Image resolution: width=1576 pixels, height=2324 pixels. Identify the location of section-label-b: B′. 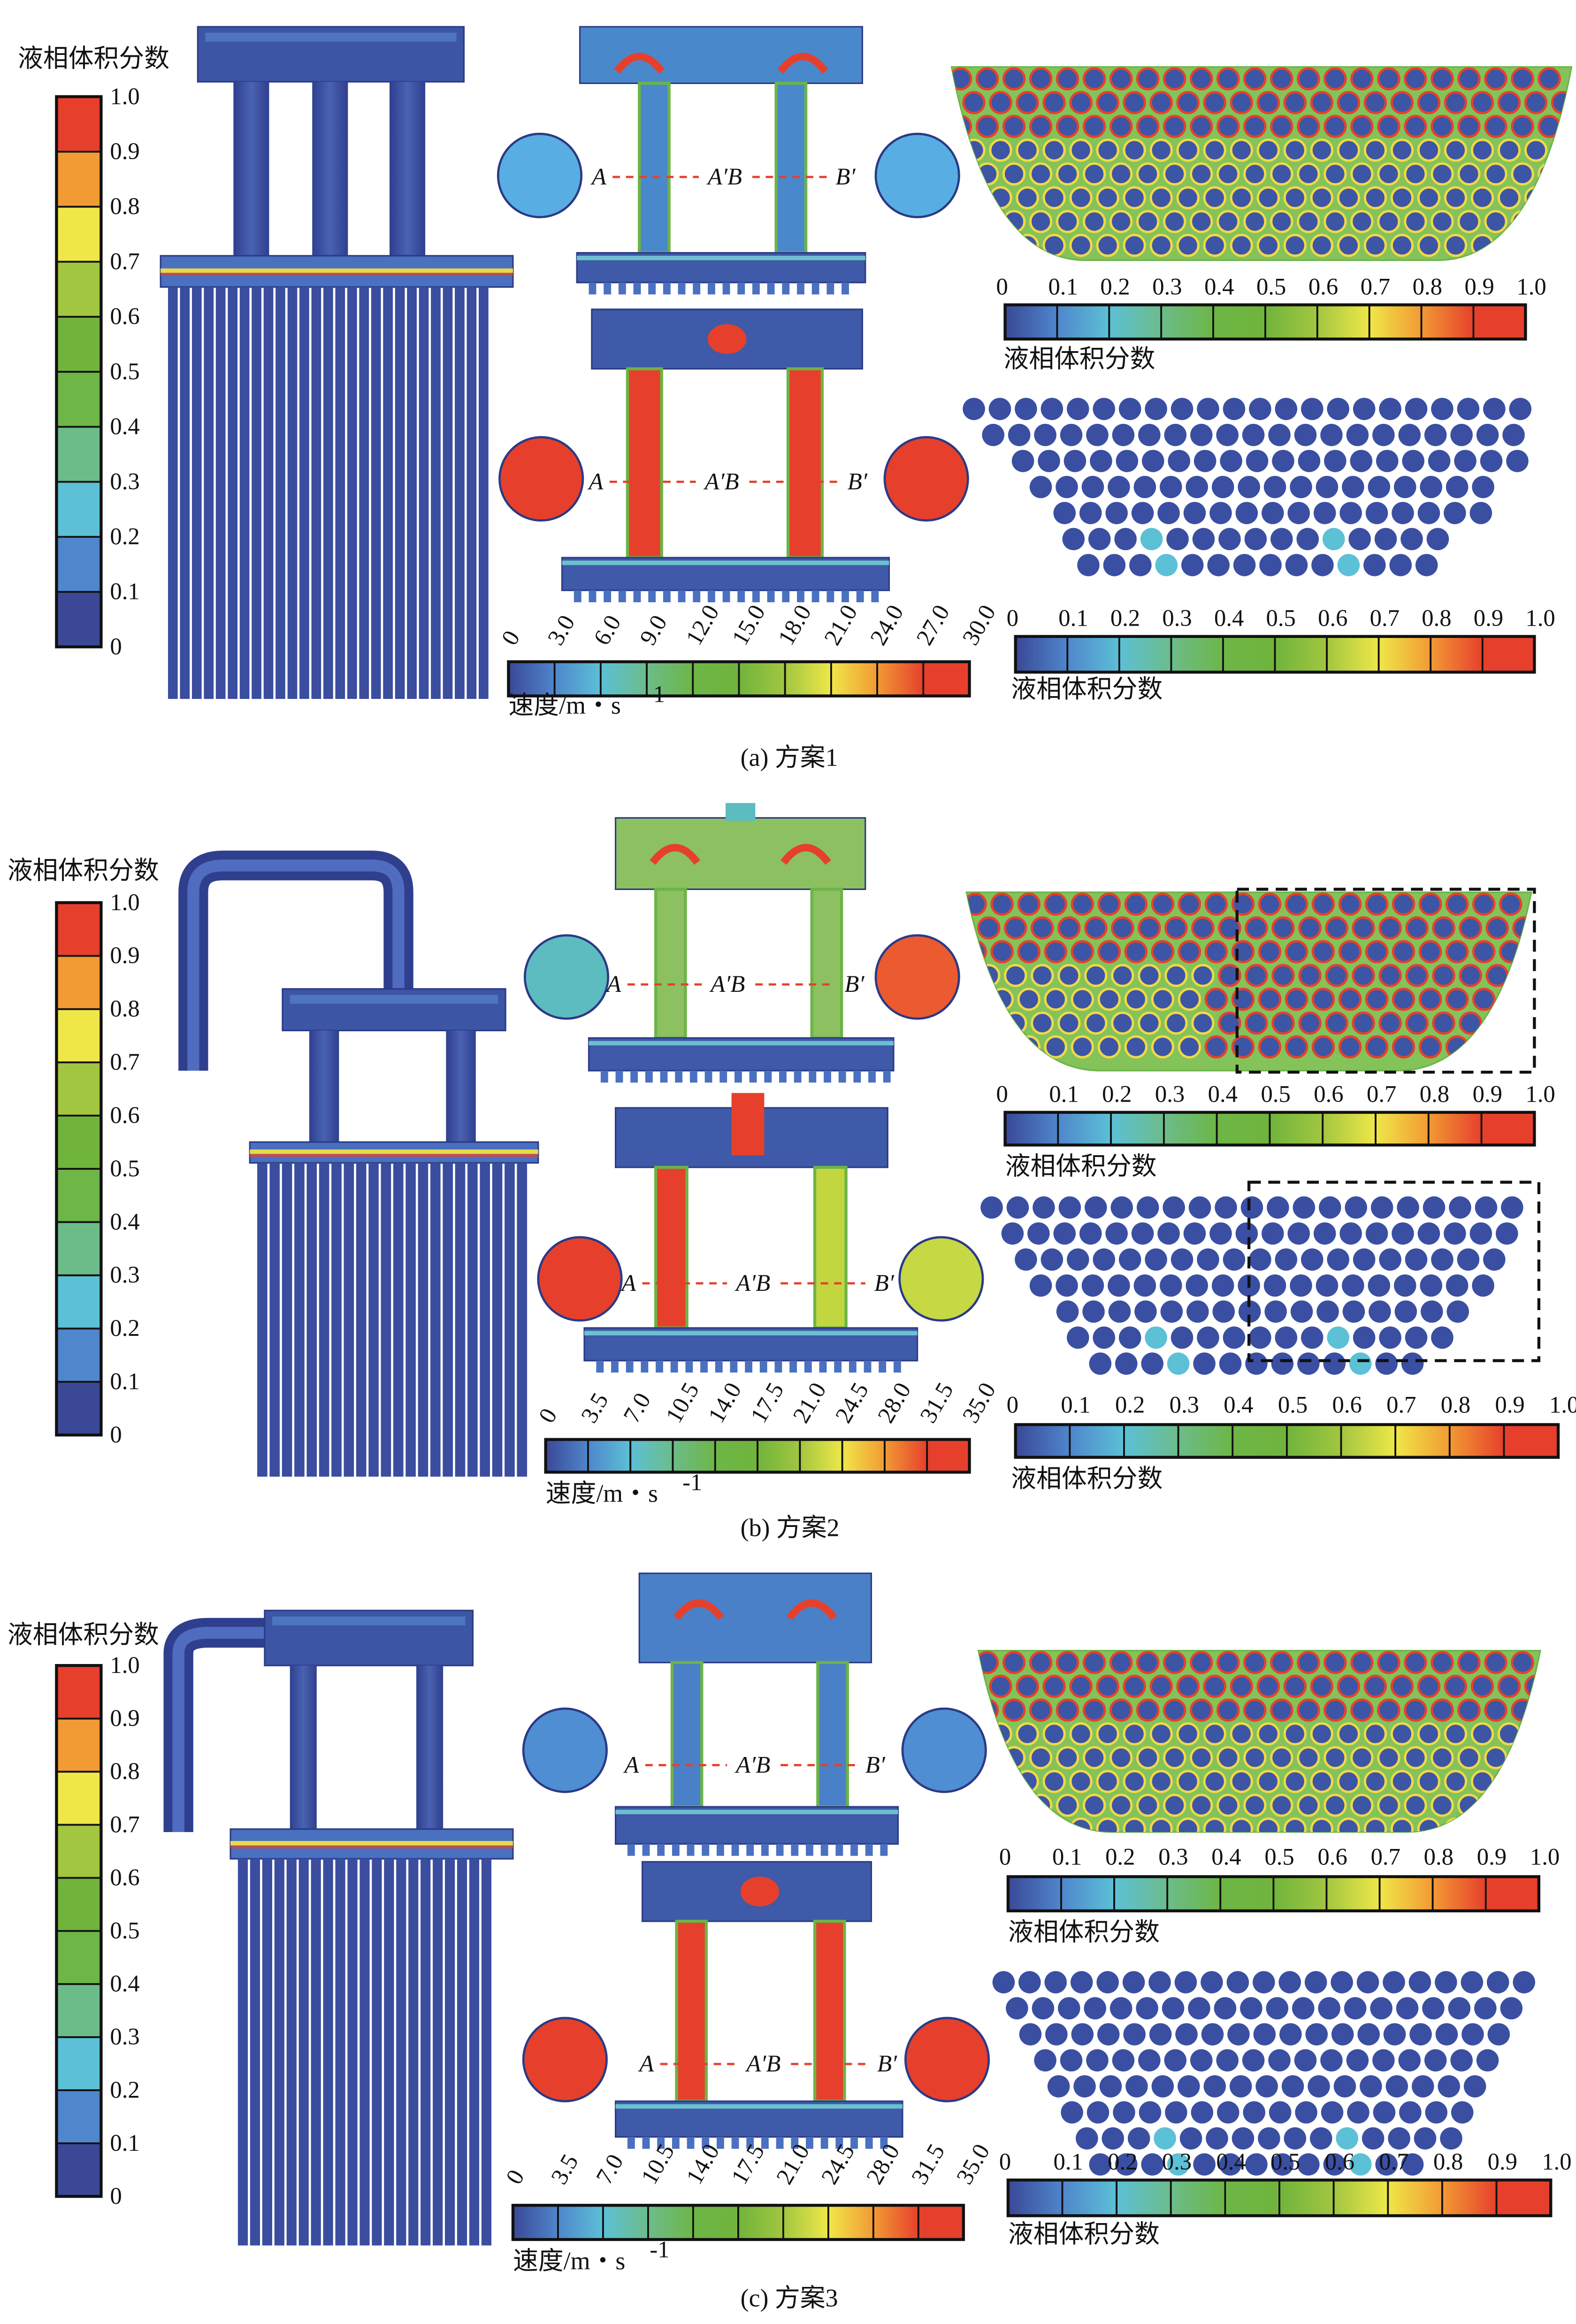
(887, 2063).